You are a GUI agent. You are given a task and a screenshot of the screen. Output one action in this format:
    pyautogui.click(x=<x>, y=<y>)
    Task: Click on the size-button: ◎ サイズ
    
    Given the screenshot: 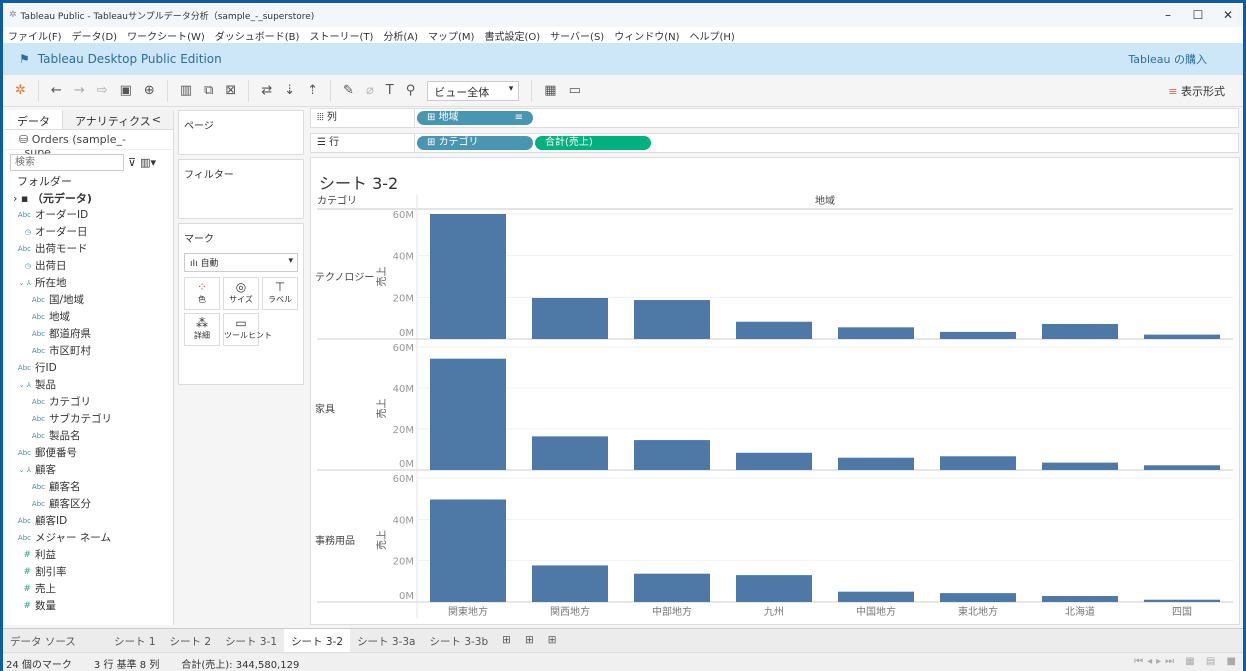 What is the action you would take?
    pyautogui.click(x=241, y=293)
    